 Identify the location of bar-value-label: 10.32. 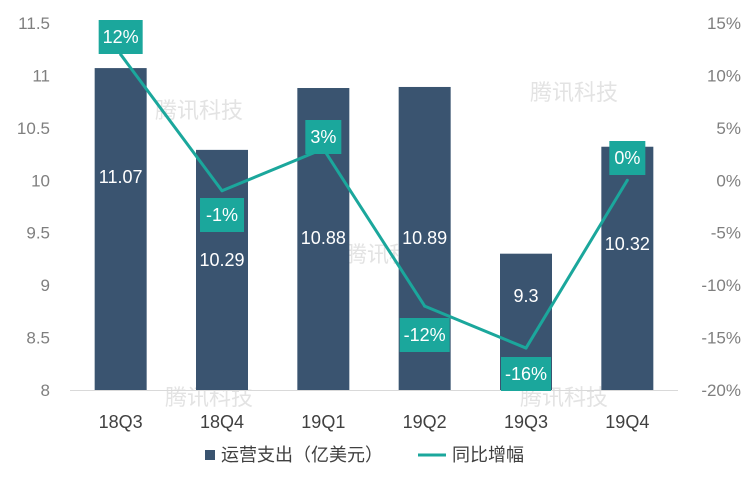
(627, 244).